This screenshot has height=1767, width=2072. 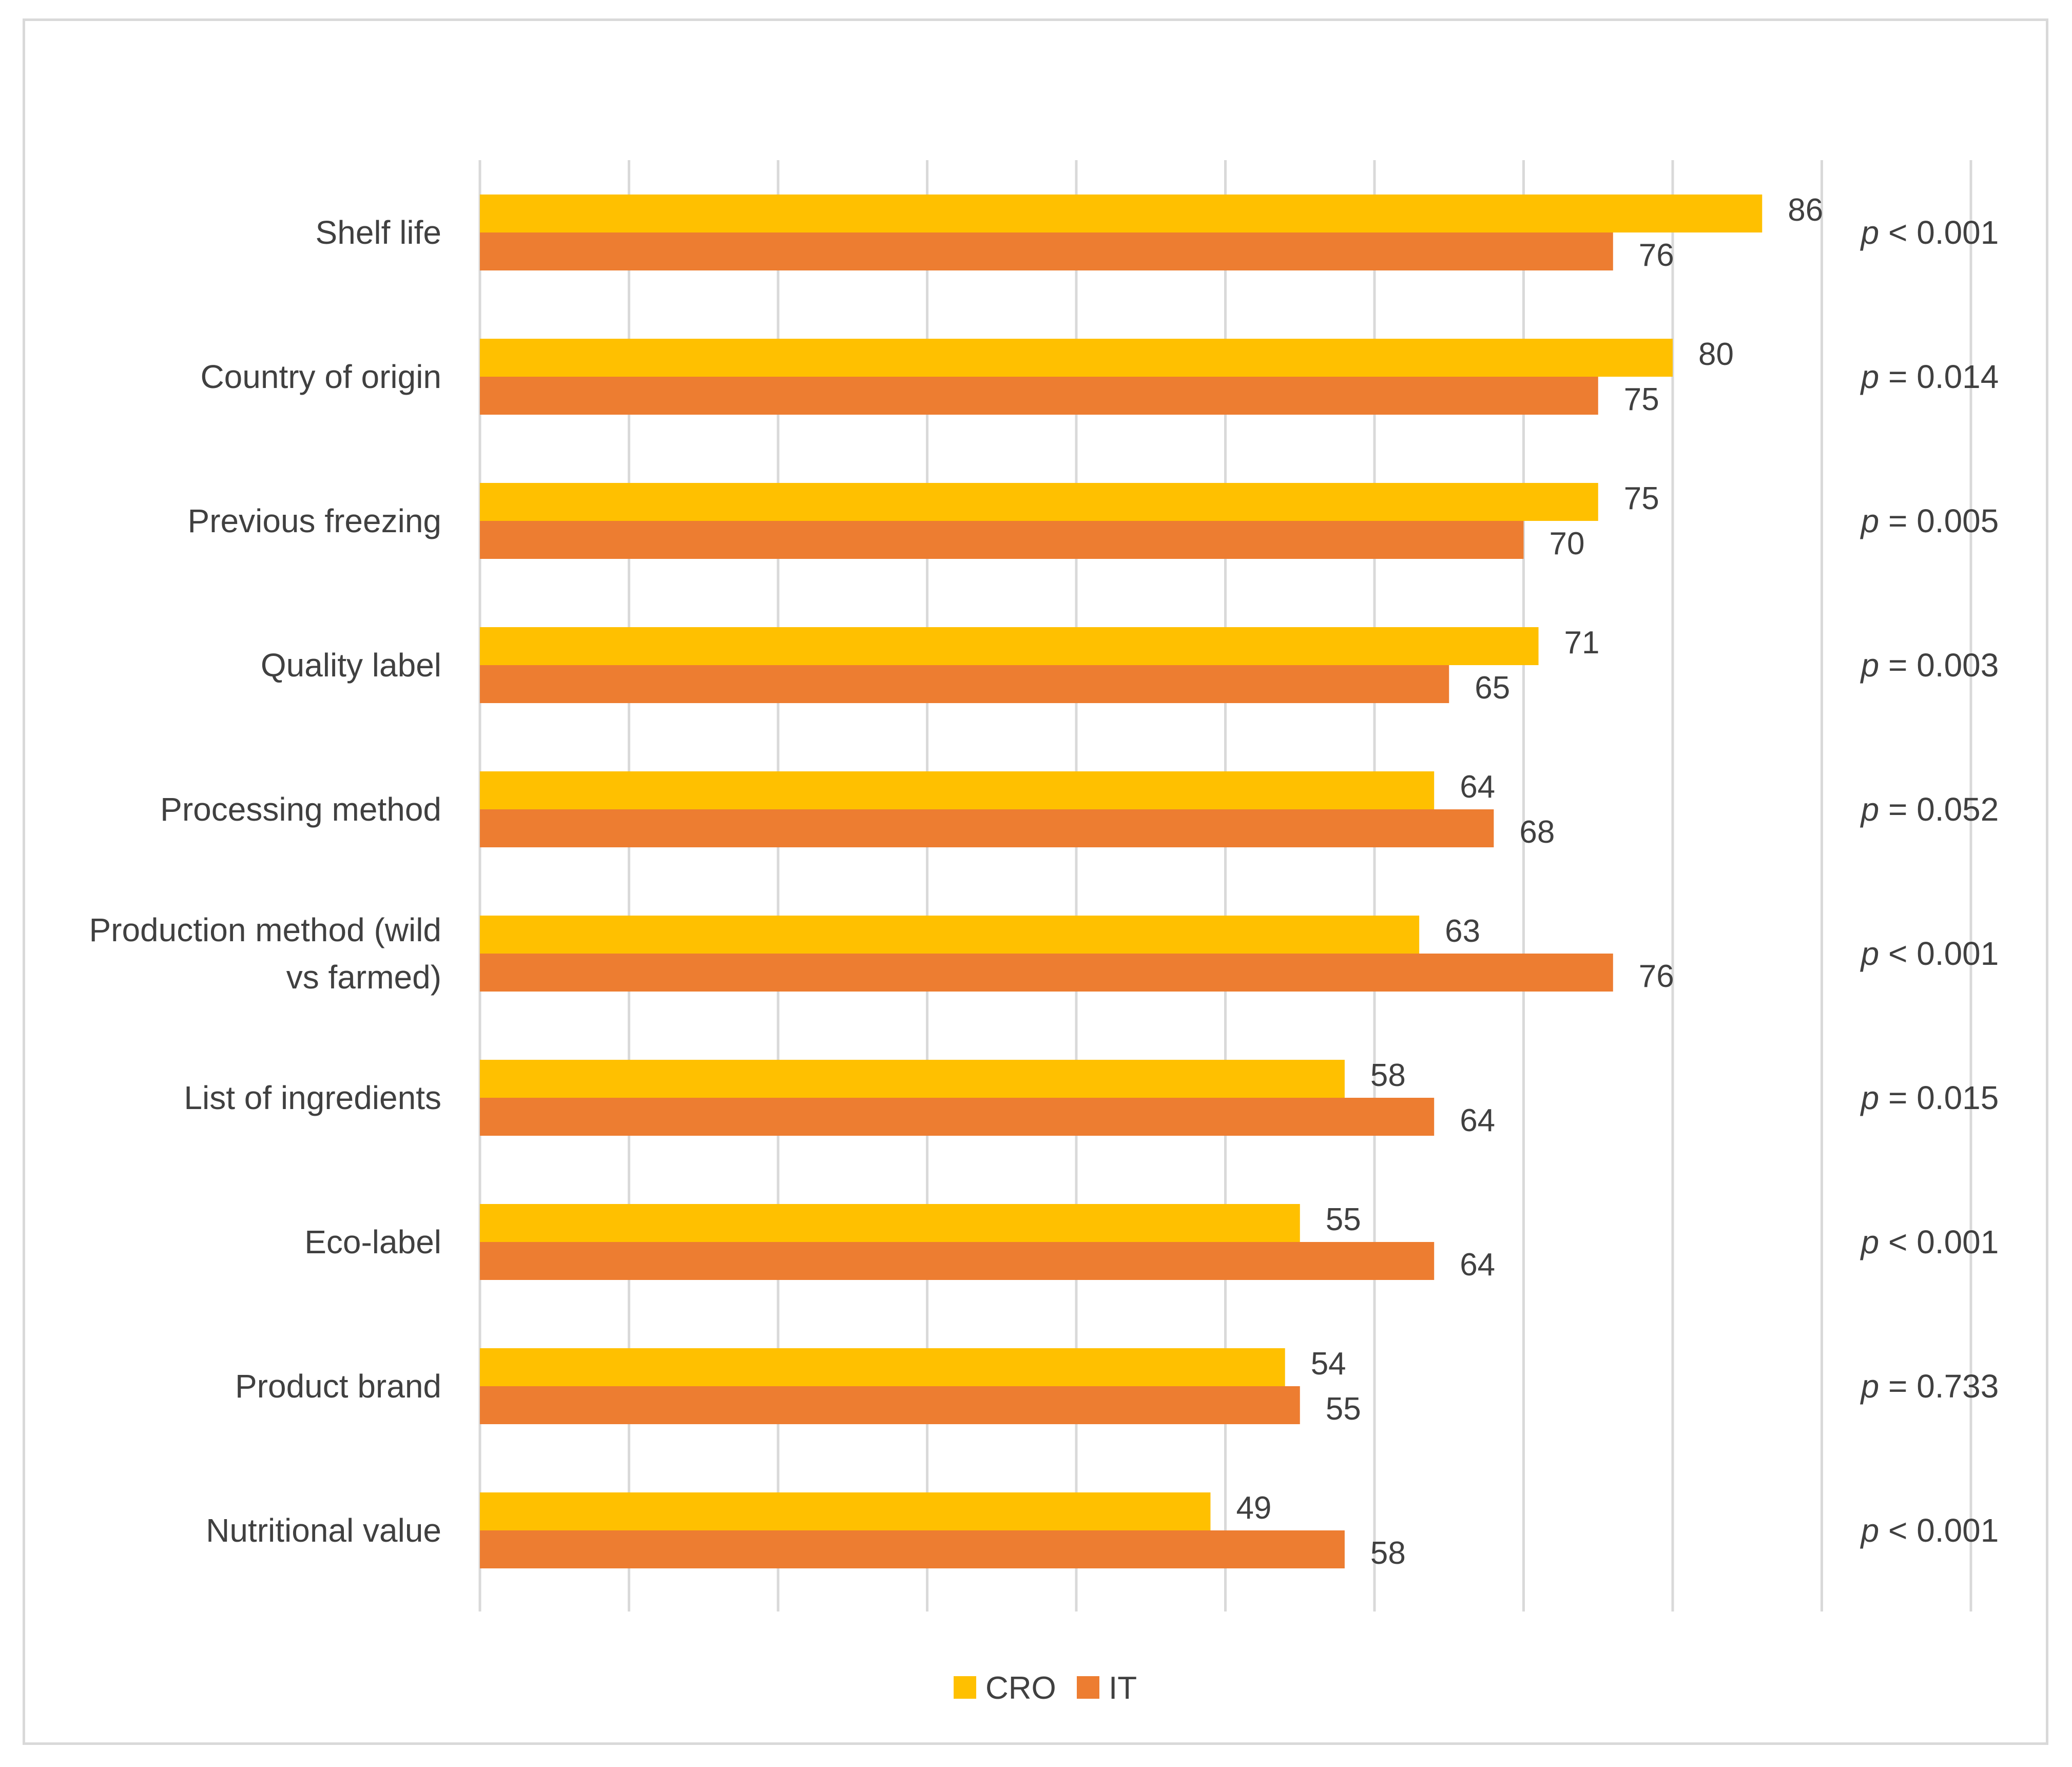 What do you see at coordinates (314, 520) in the screenshot?
I see `category-label: Previous freezing` at bounding box center [314, 520].